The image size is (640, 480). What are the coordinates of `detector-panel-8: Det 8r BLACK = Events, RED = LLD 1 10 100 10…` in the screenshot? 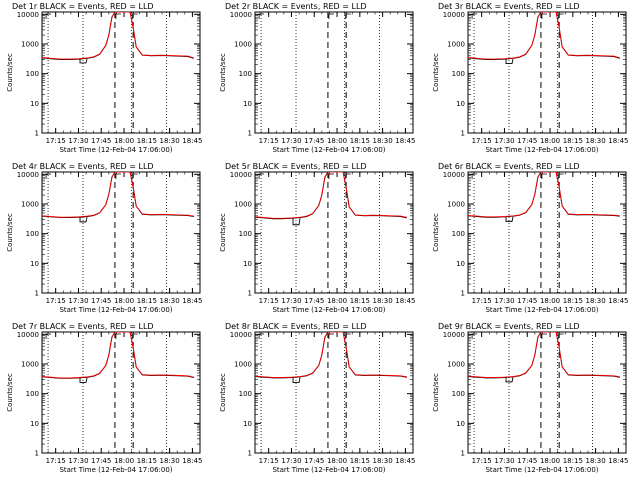 It's located at (319, 400).